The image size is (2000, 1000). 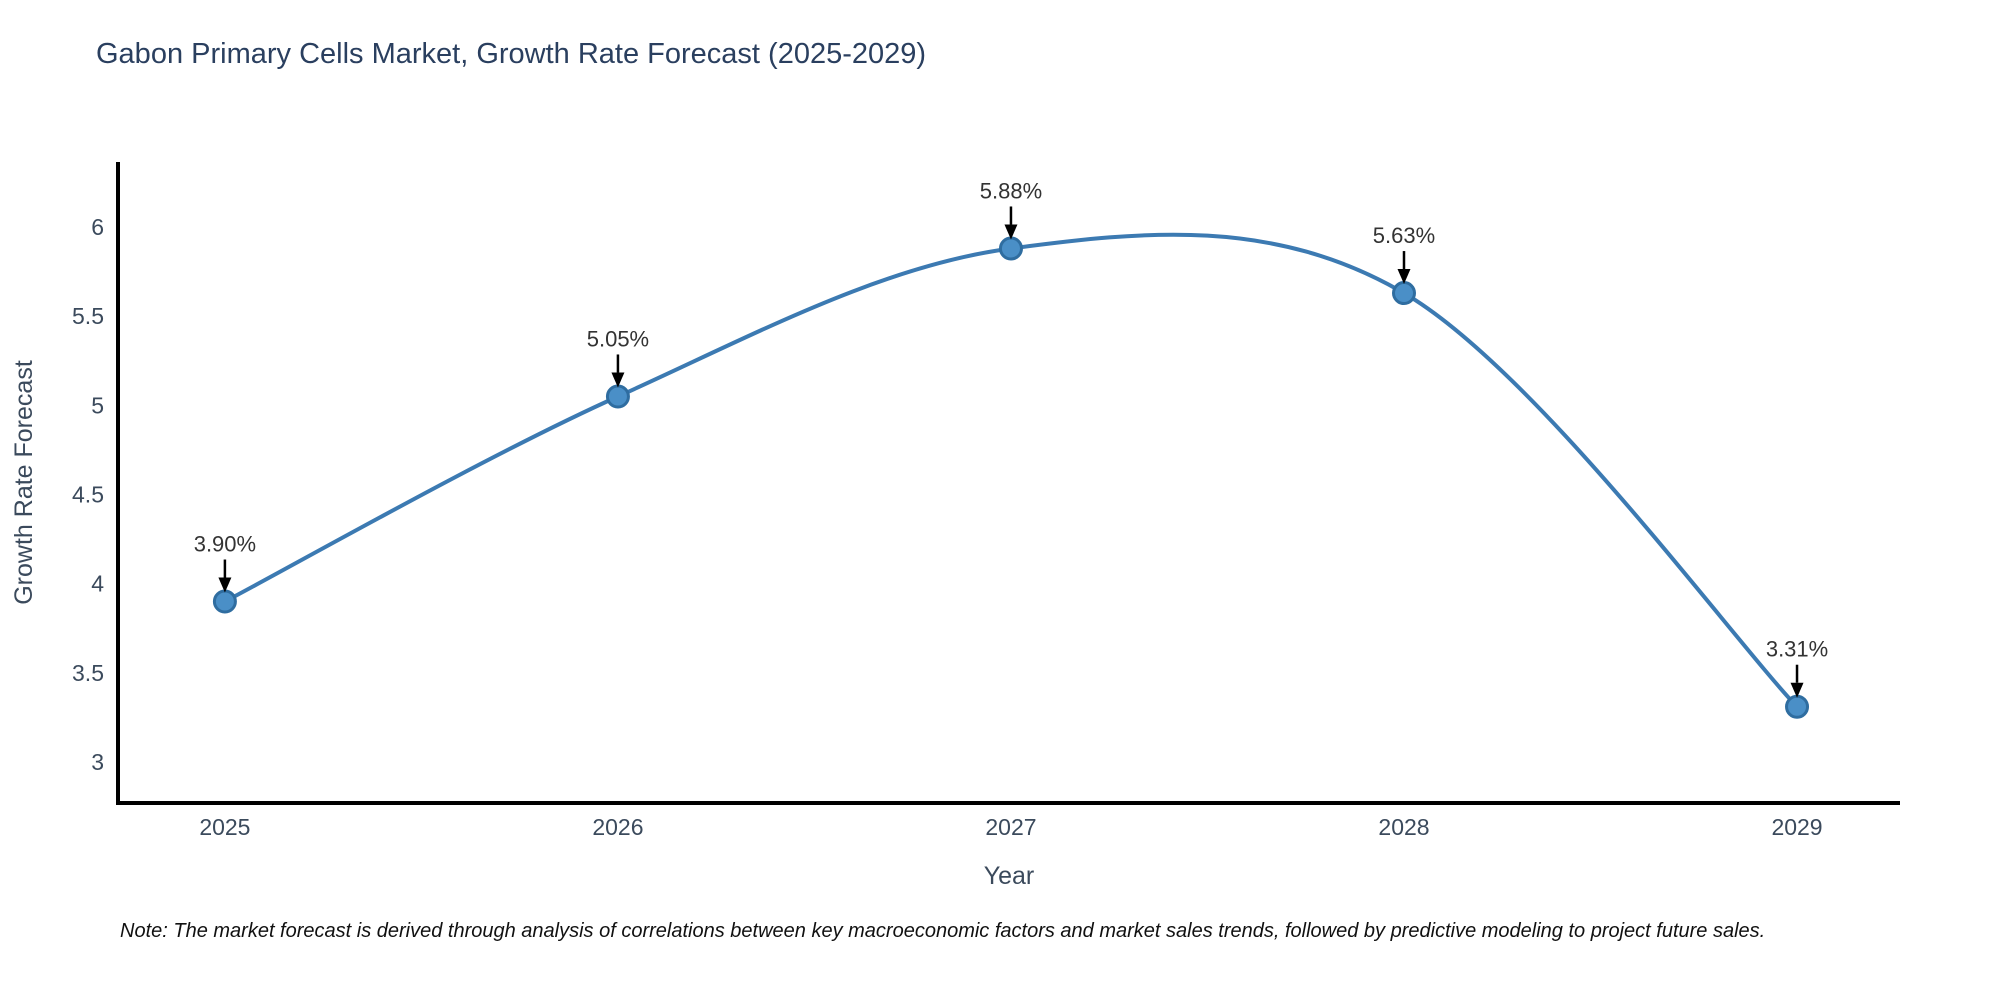 What do you see at coordinates (1010, 248) in the screenshot?
I see `data-point-2027` at bounding box center [1010, 248].